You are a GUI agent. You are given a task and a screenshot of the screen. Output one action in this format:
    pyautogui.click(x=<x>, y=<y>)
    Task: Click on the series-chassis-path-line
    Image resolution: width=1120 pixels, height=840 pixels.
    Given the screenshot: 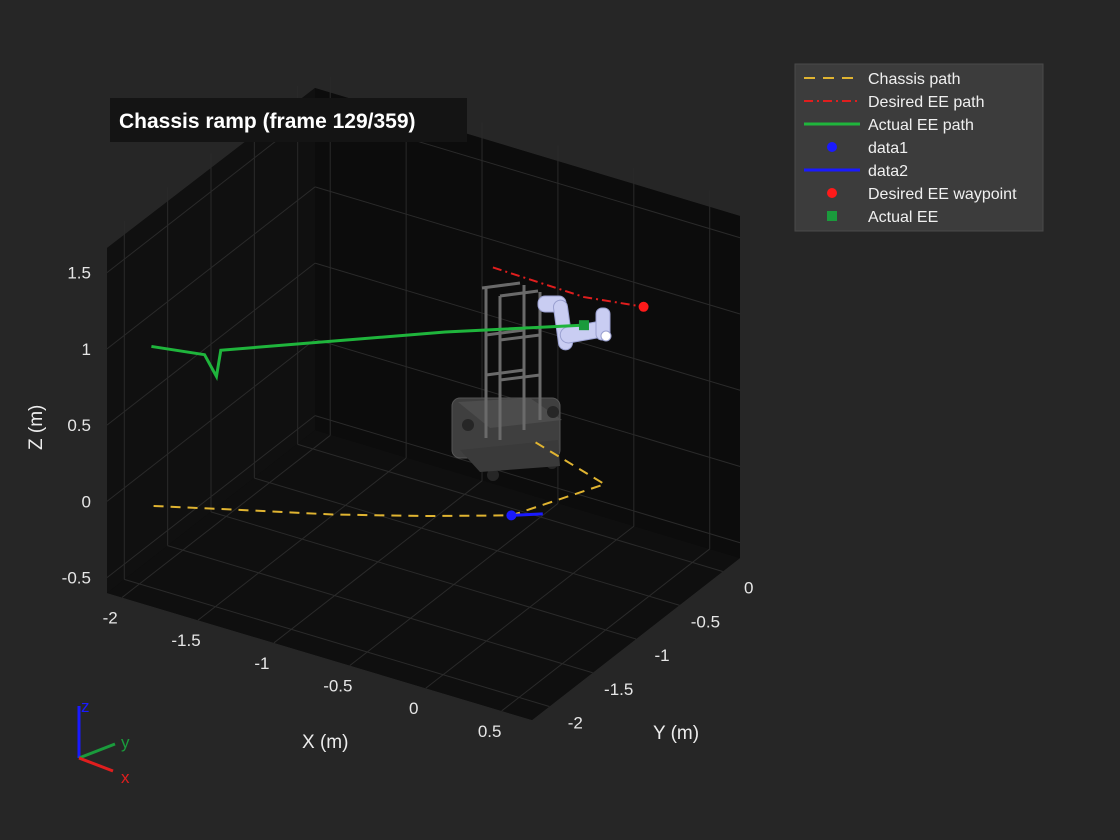 What is the action you would take?
    pyautogui.click(x=380, y=479)
    